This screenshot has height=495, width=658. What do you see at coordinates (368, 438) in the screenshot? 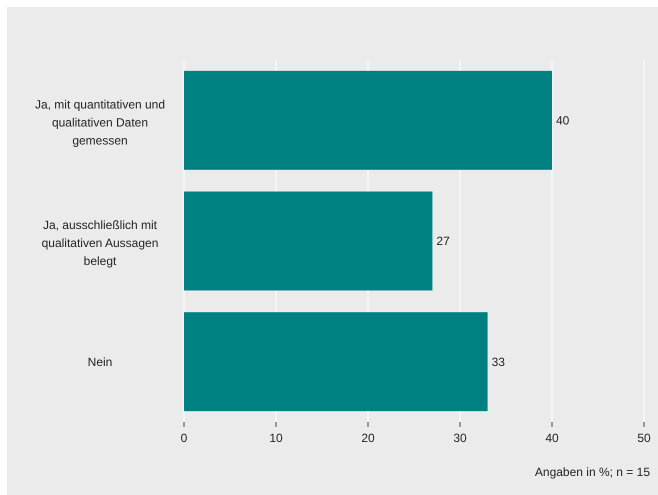
I see `x-tick-label: 20` at bounding box center [368, 438].